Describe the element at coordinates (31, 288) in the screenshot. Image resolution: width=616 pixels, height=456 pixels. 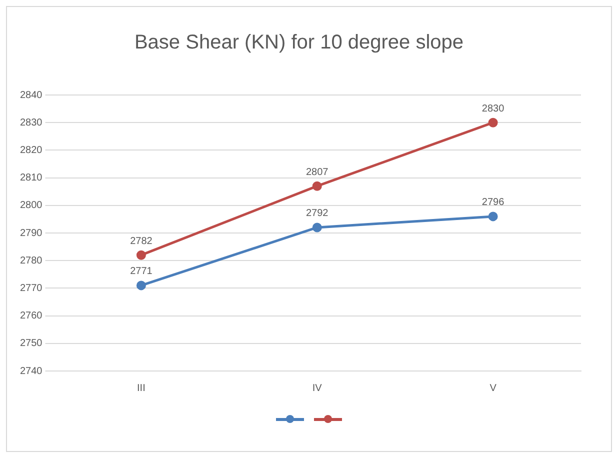
I see `y-tick-label: 2770` at that location.